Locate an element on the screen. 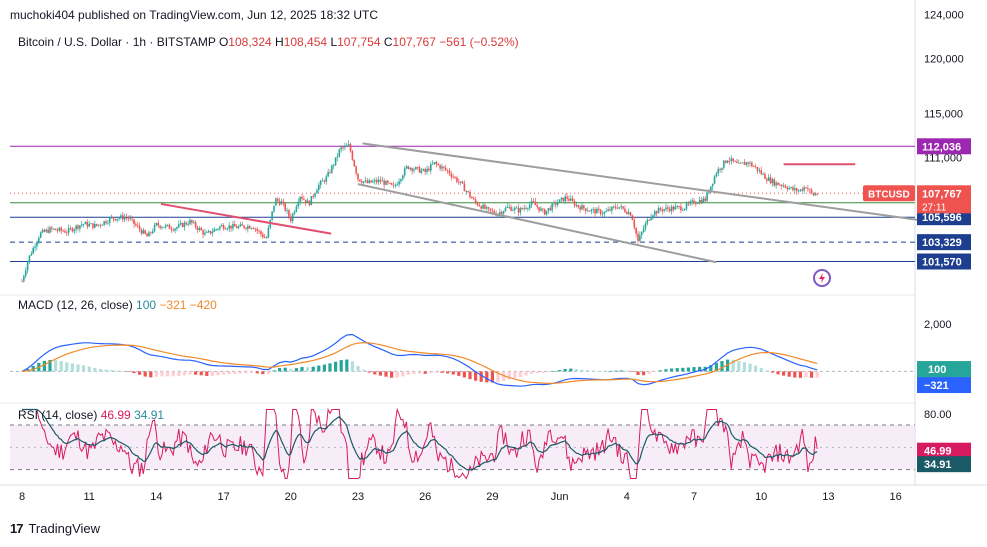 The width and height of the screenshot is (987, 547). tradingview-brand: 17 TradingView is located at coordinates (55, 528).